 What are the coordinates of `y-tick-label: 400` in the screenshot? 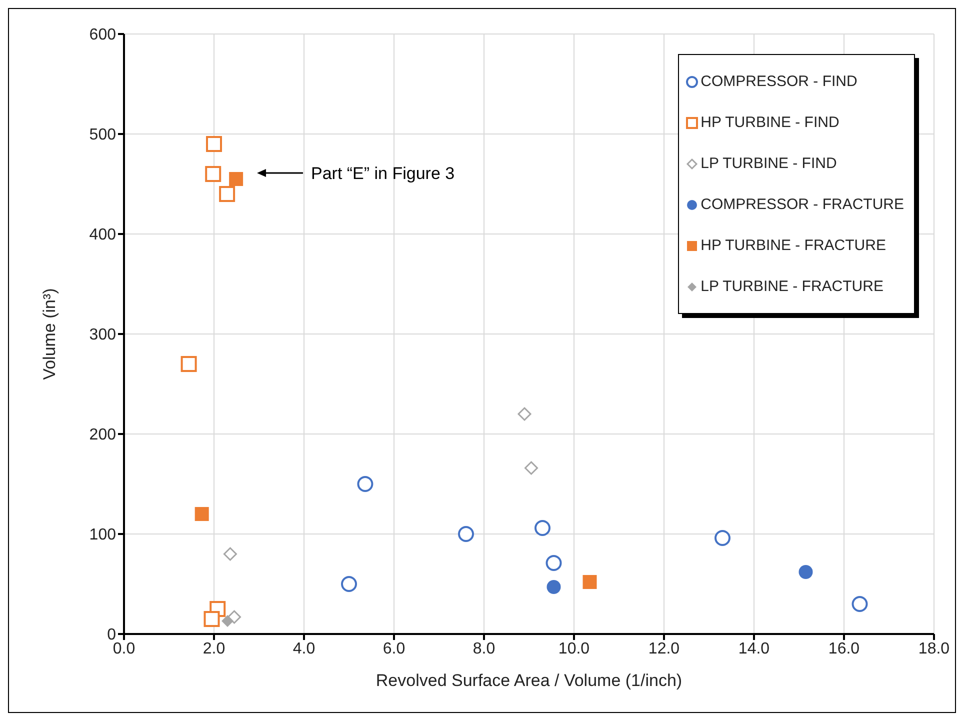 It's located at (102, 235).